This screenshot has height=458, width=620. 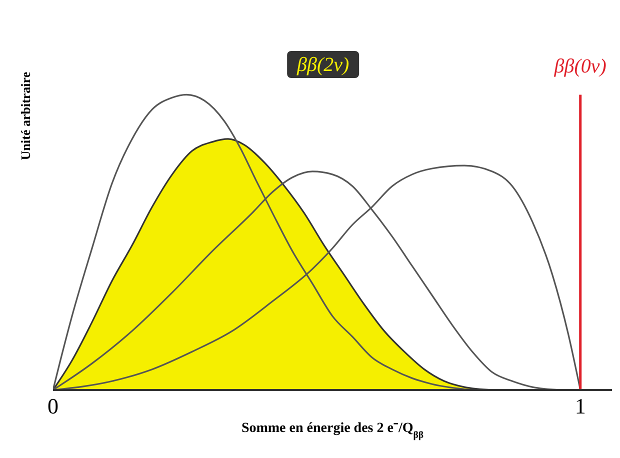 I want to click on x-tick-label: 1, so click(x=580, y=406).